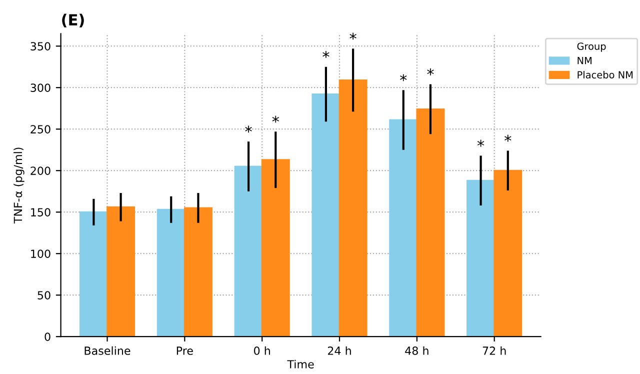 The width and height of the screenshot is (640, 374). What do you see at coordinates (591, 47) in the screenshot?
I see `legend-title: Group` at bounding box center [591, 47].